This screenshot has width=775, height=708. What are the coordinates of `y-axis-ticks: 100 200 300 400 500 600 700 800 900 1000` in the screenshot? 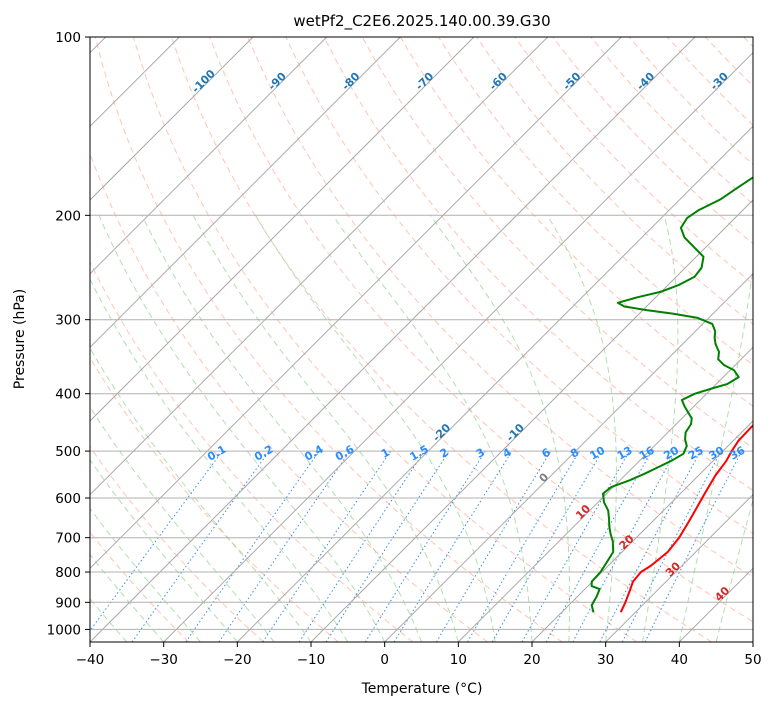 It's located at (68, 334).